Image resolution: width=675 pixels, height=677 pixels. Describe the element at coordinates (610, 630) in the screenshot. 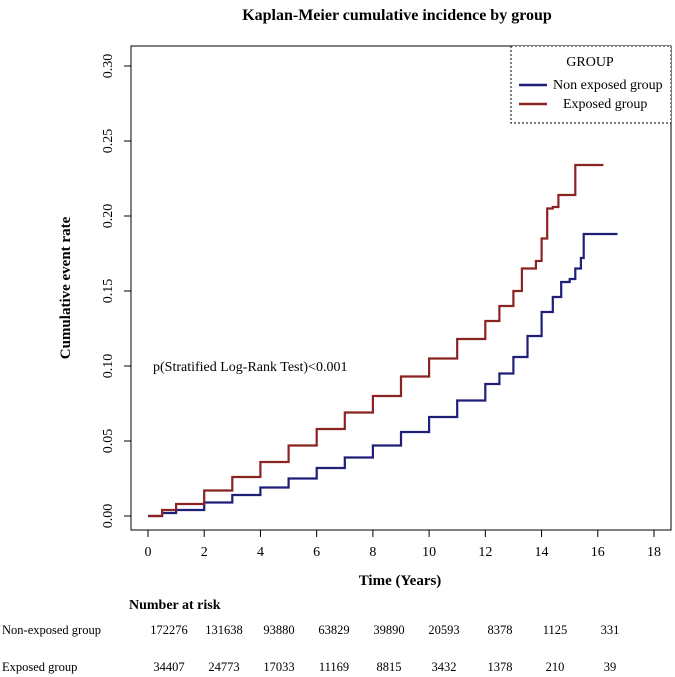

I see `risk-value-non-exposed: 331` at that location.